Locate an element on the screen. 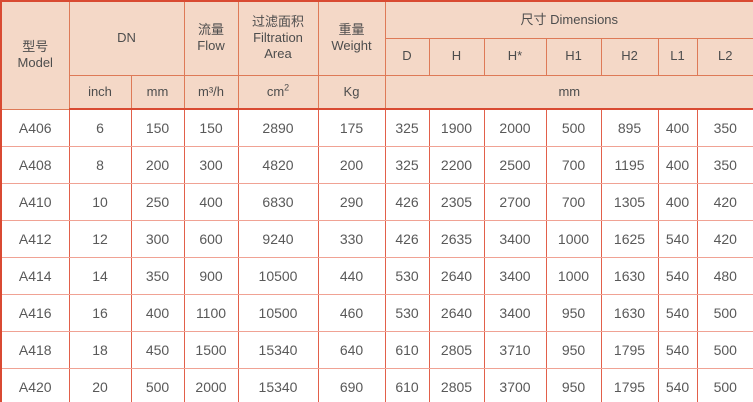 The image size is (753, 402). unit-inch: inch is located at coordinates (100, 92).